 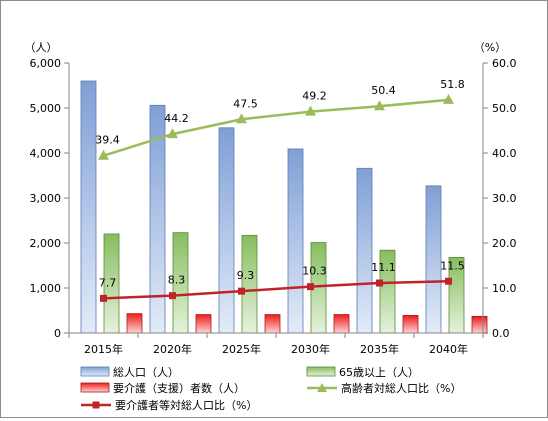 I want to click on legend-item-care-ratio: 要介護者等対総人口比（%）, so click(x=169, y=405).